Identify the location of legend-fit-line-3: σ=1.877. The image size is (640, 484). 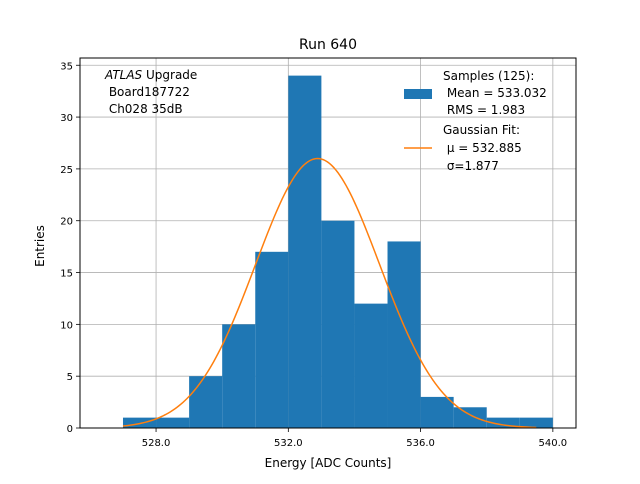
(471, 166).